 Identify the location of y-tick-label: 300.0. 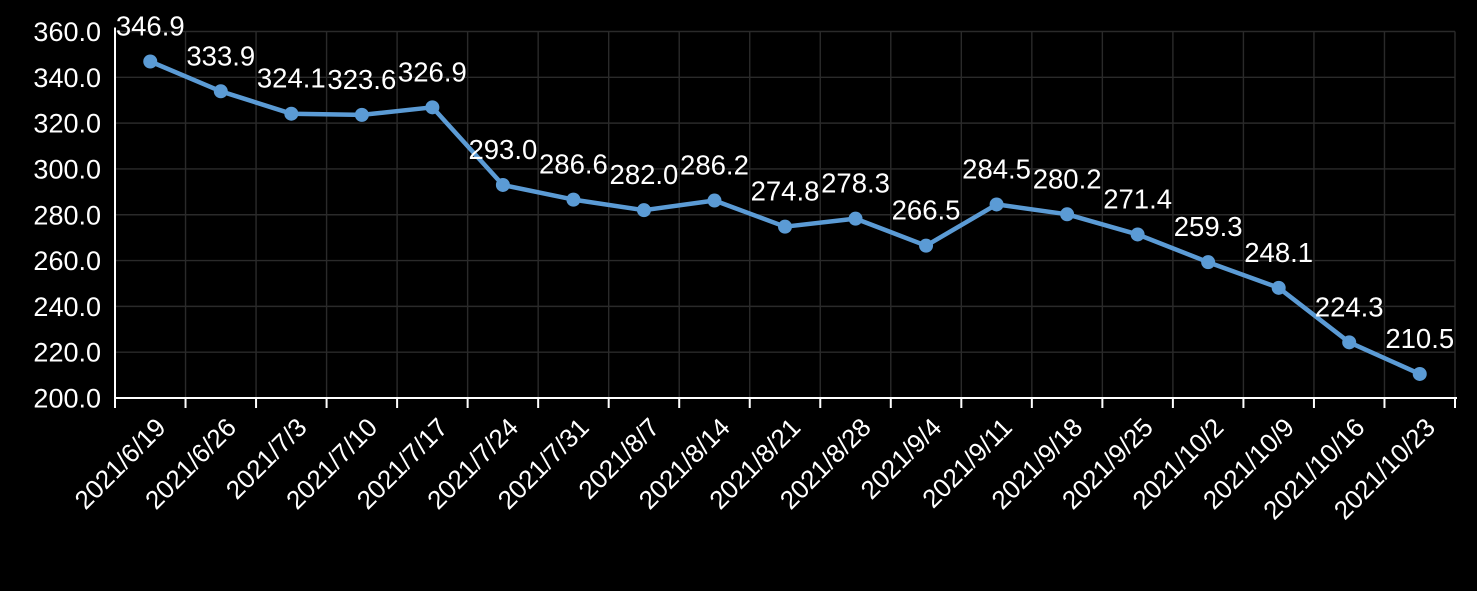
(67, 169).